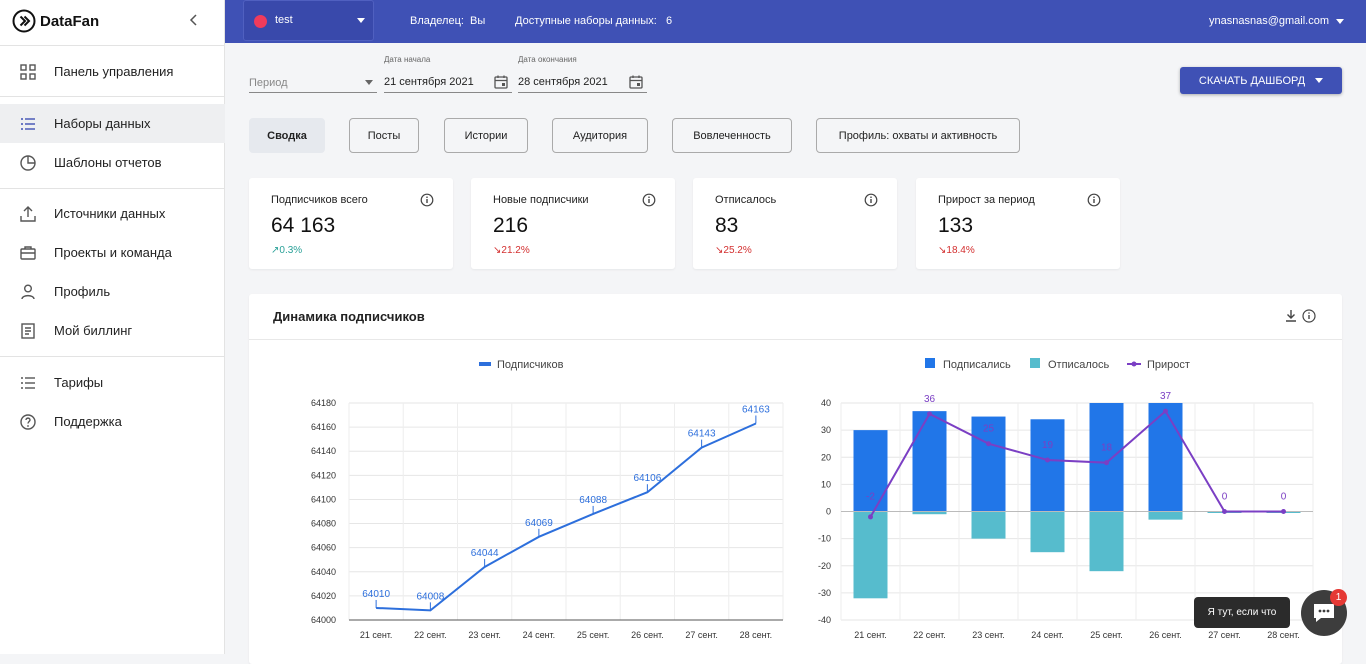  I want to click on sidebar-item-datasets: Наборы данных, so click(112, 123).